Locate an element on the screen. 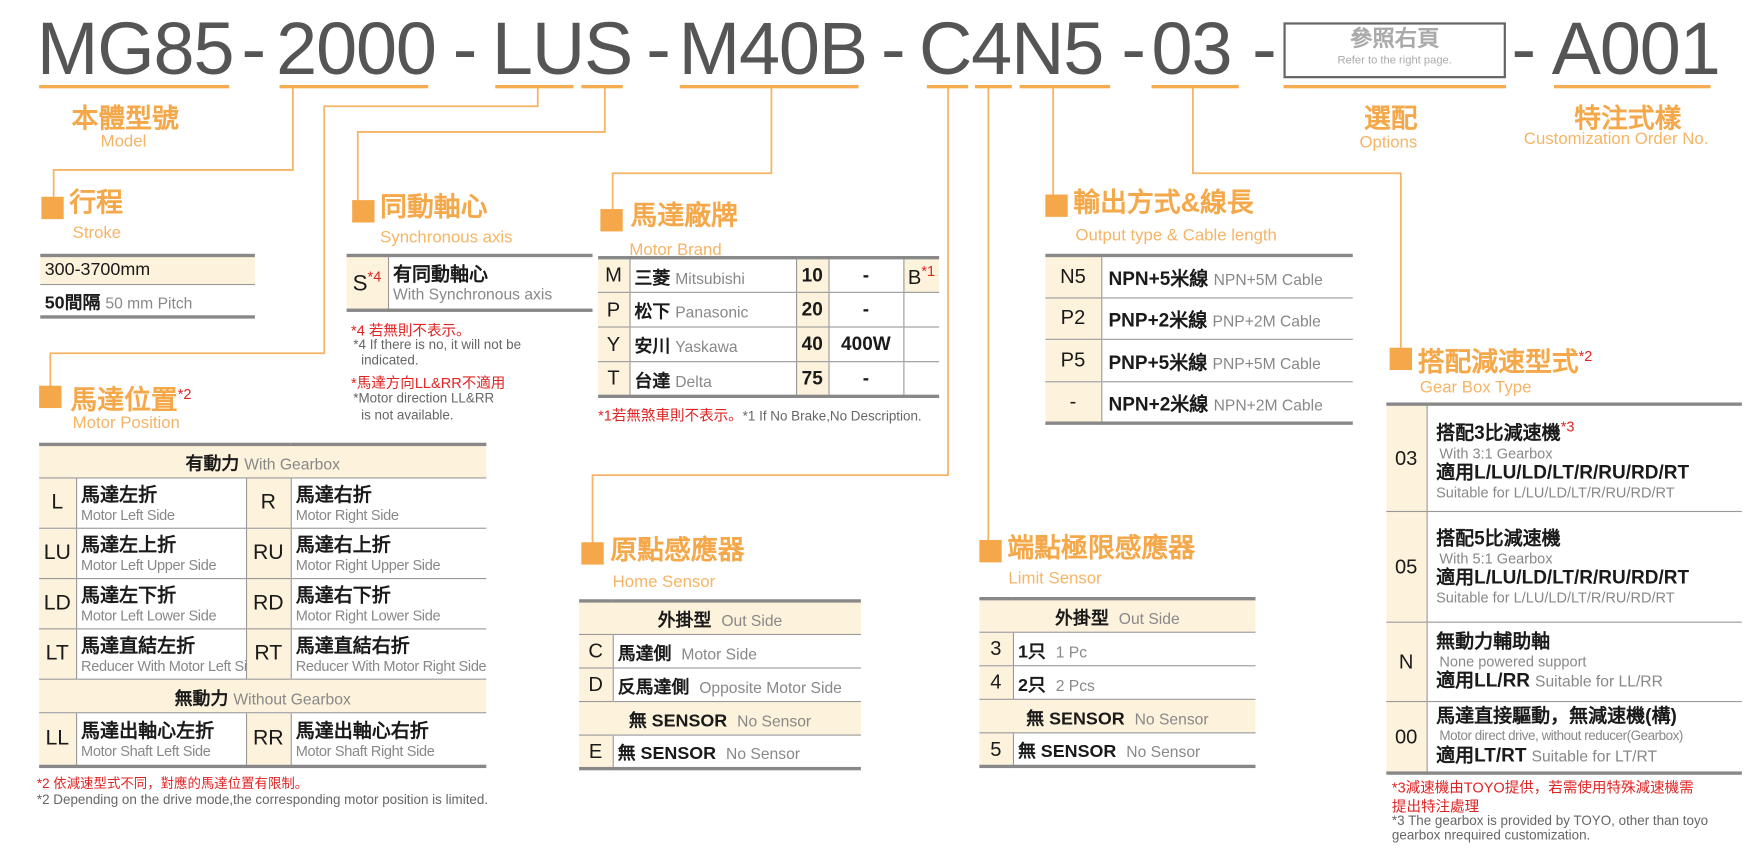 The width and height of the screenshot is (1753, 853). brand-code: Y is located at coordinates (614, 344).